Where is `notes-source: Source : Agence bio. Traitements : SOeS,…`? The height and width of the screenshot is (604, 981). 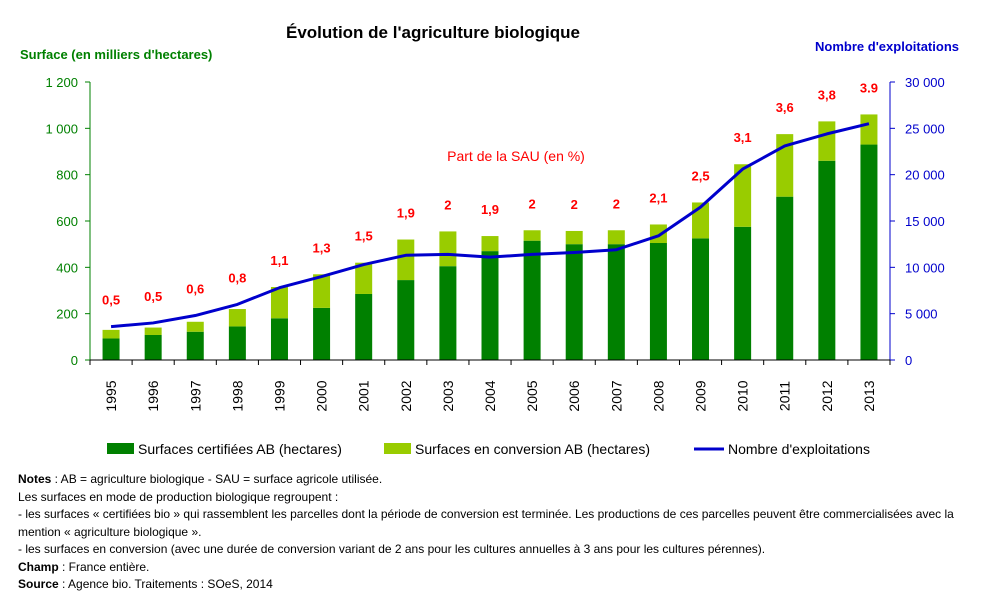 notes-source: Source : Agence bio. Traitements : SOeS,… is located at coordinates (145, 584).